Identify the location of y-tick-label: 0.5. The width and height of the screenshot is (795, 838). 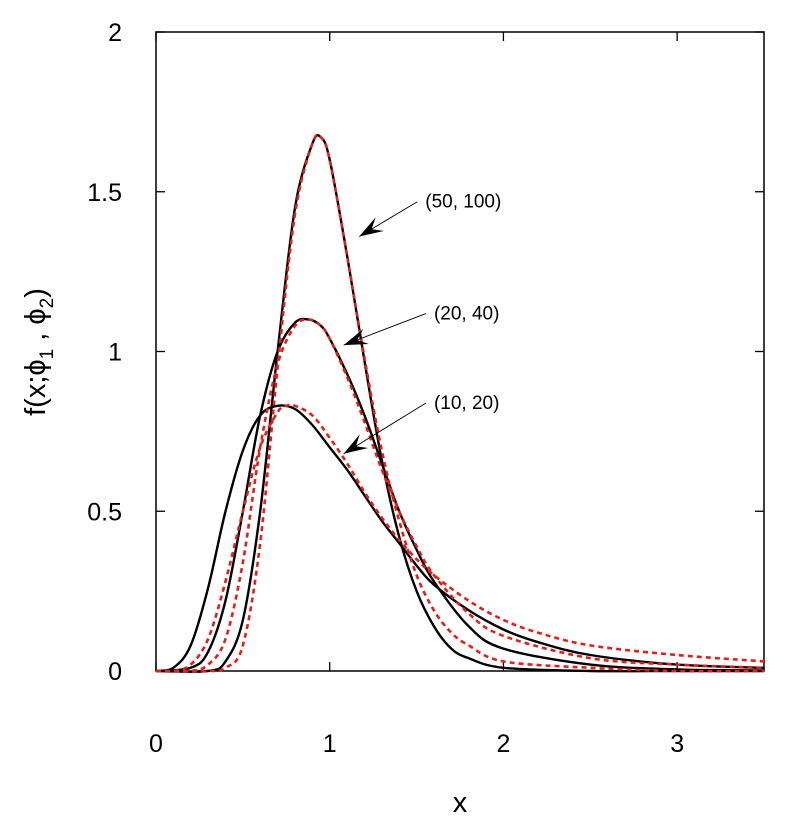
(104, 512).